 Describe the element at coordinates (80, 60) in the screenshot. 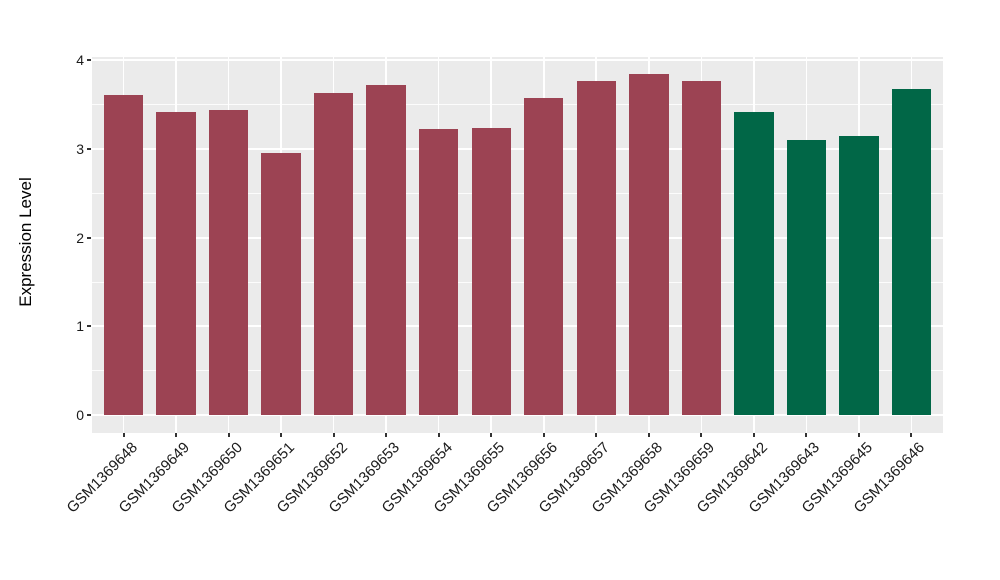

I see `y-tick-label: 4` at that location.